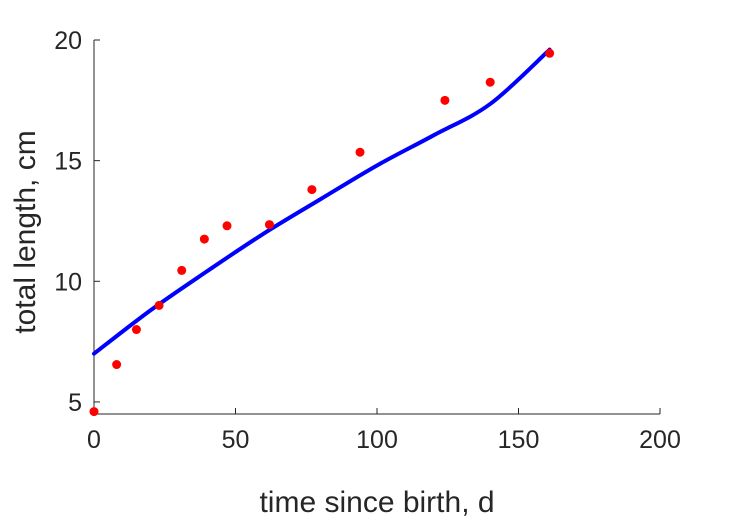 The height and width of the screenshot is (521, 729). I want to click on y-tick-label: 15, so click(68, 162).